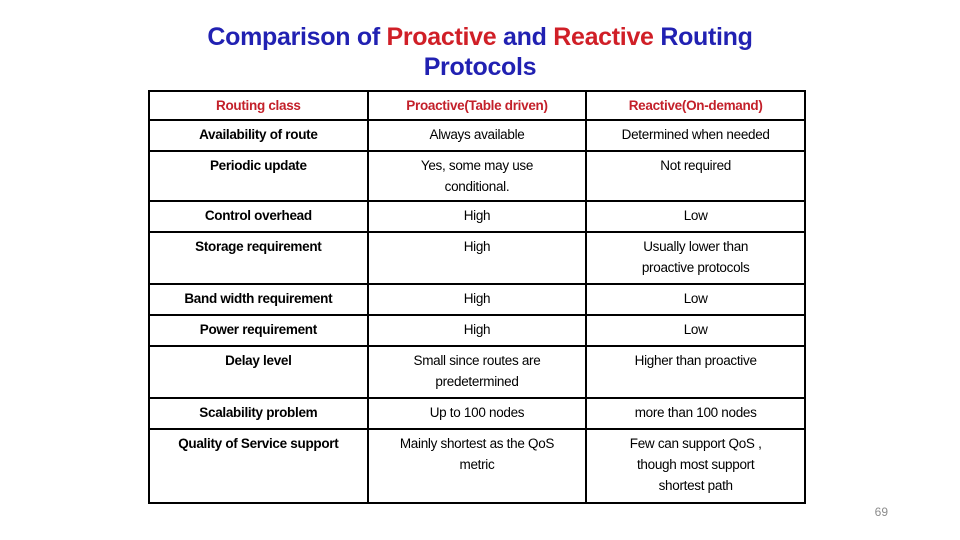 The height and width of the screenshot is (540, 960). Describe the element at coordinates (695, 413) in the screenshot. I see `cell-reactive: more than 100 nodes` at that location.